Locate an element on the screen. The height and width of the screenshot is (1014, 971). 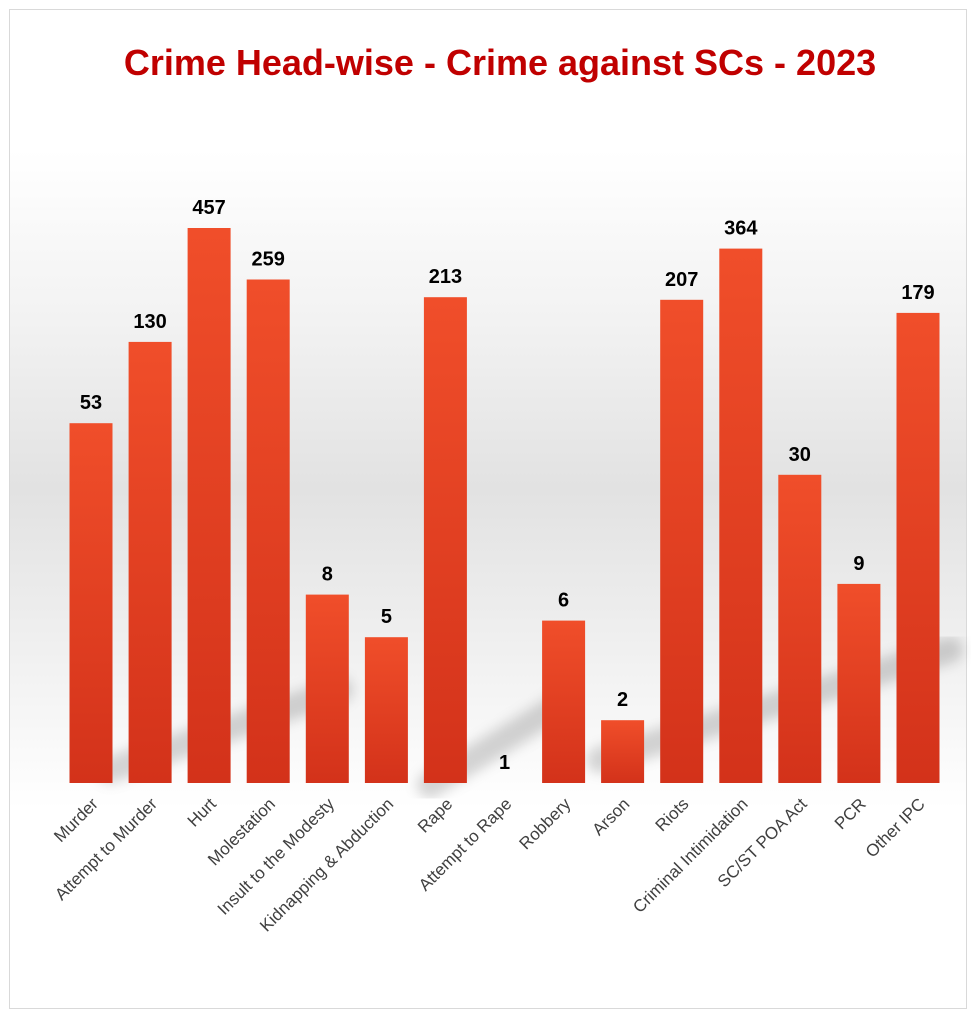
x-tick-label: Robbery is located at coordinates (545, 823).